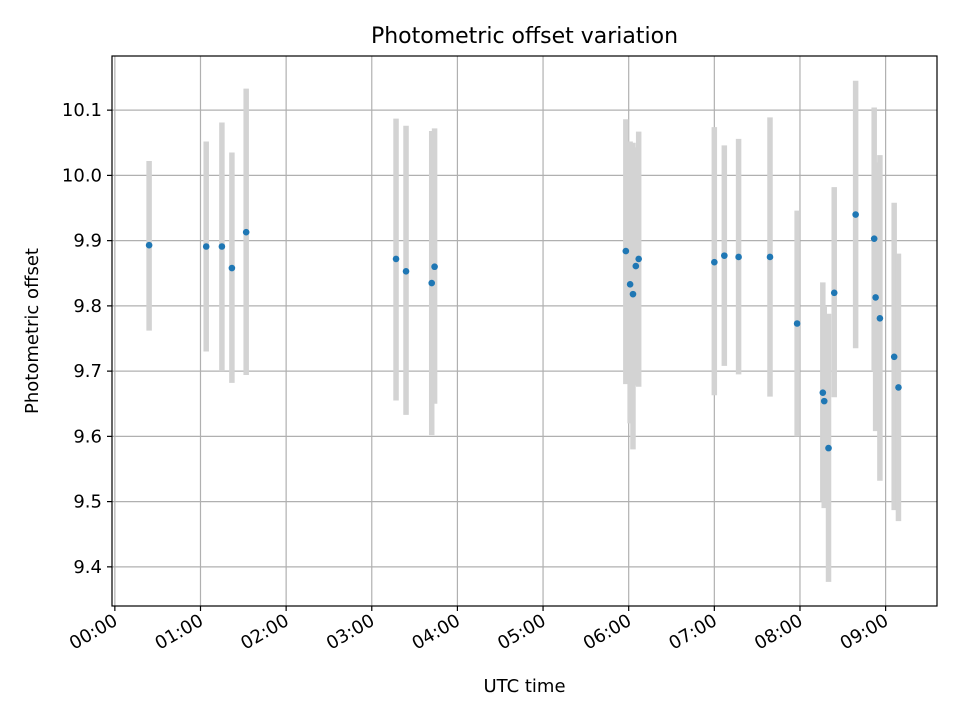 The width and height of the screenshot is (960, 720). Describe the element at coordinates (692, 632) in the screenshot. I see `x-tick-label: 07:00` at that location.